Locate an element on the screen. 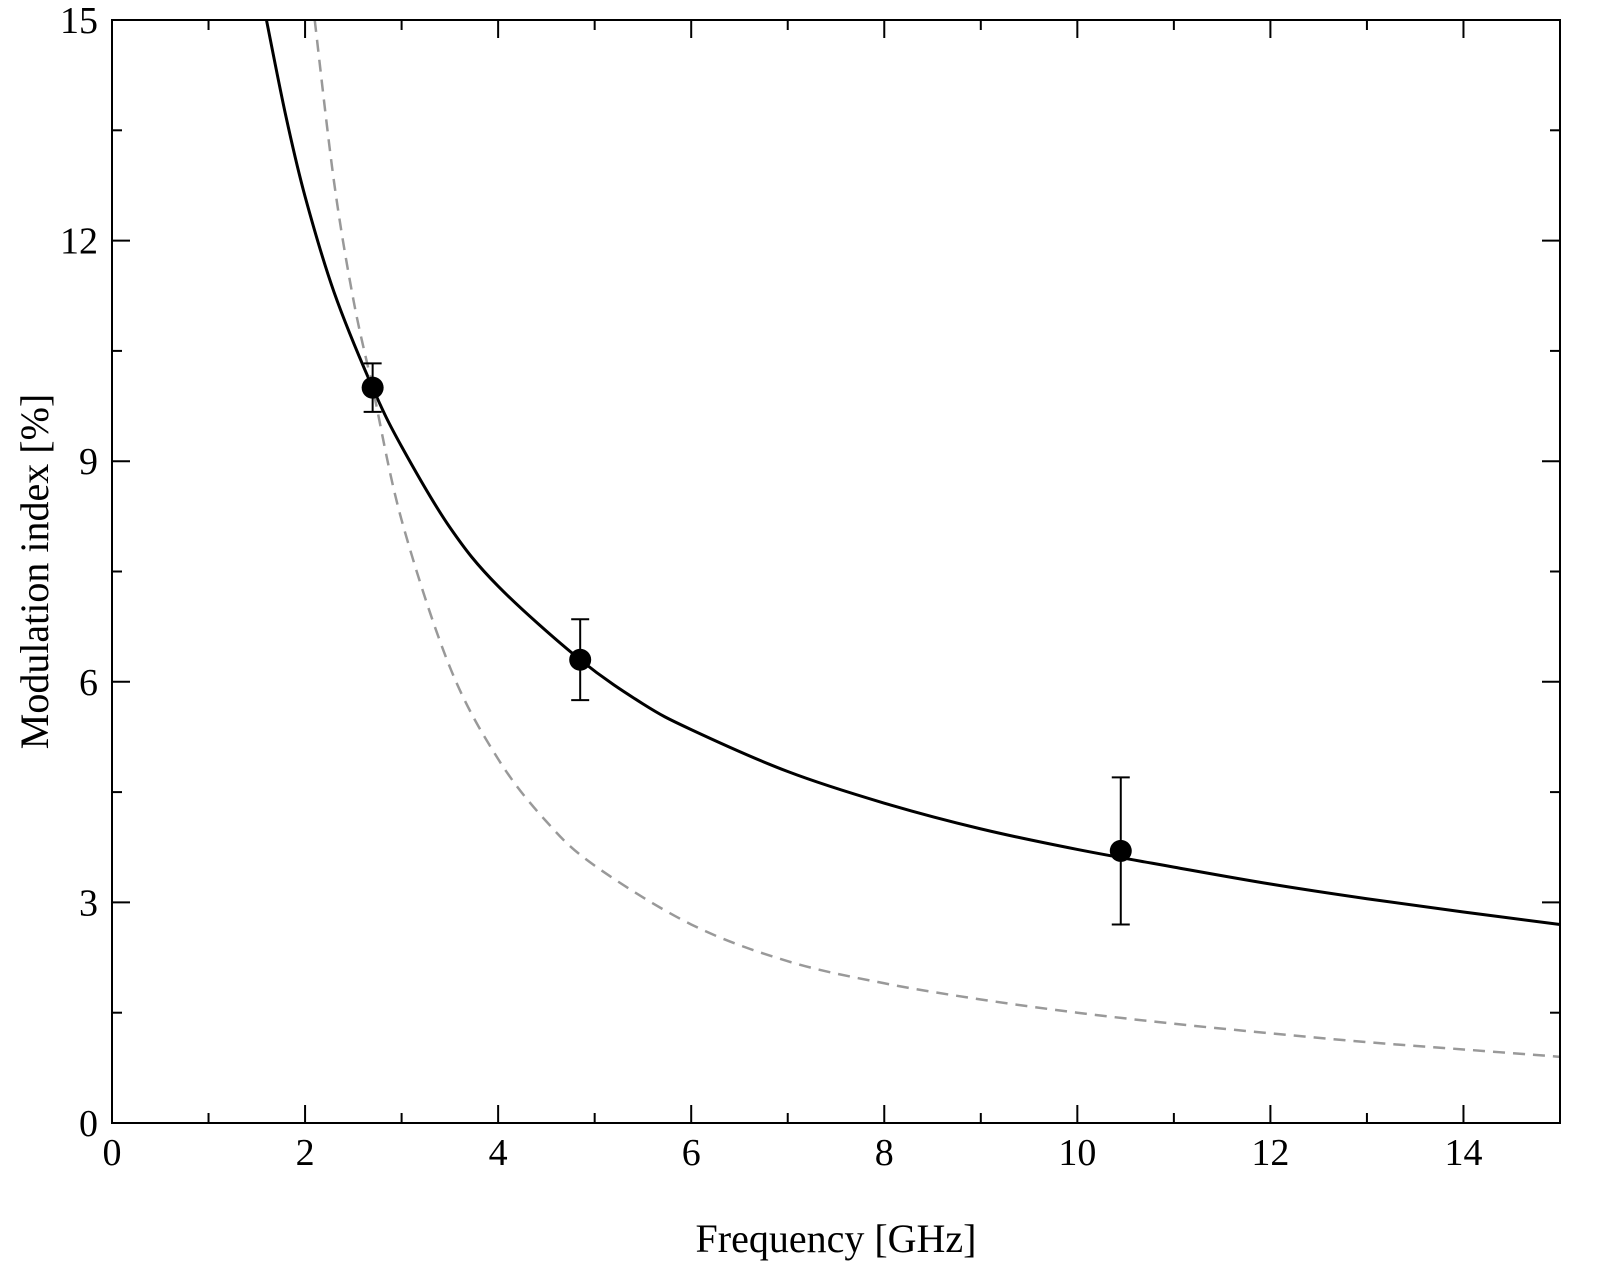  x-tick-label: 2 is located at coordinates (305, 1153).